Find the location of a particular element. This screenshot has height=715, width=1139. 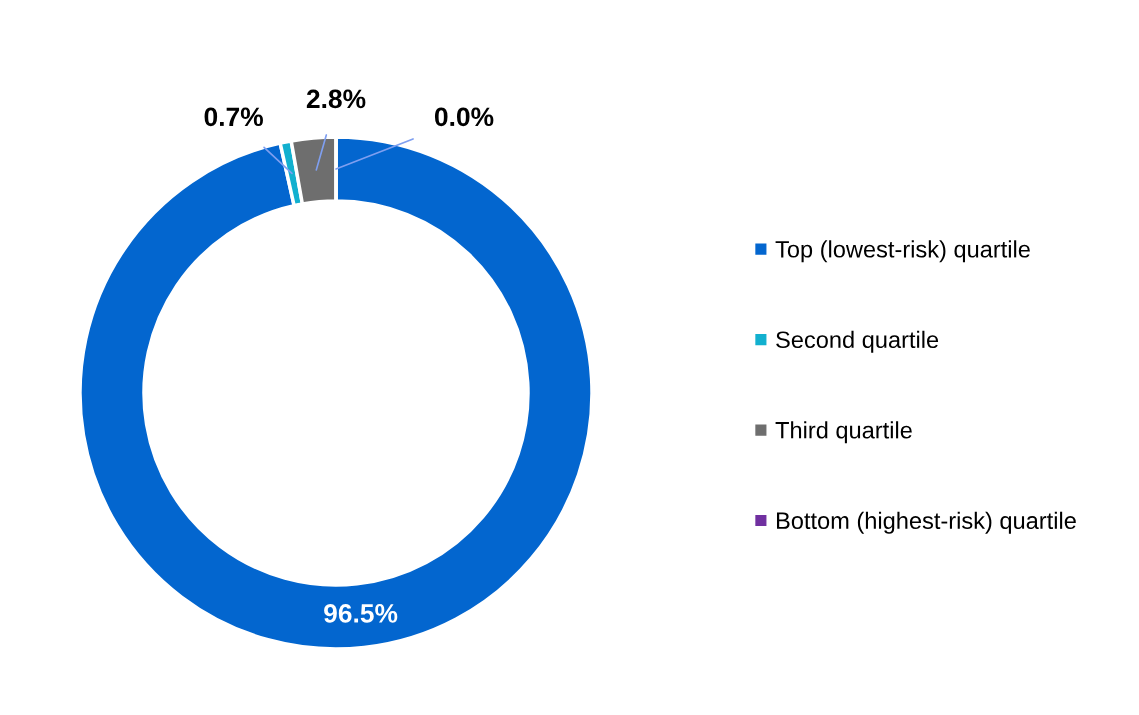

legend-label: Top (lowest-risk) quartile is located at coordinates (902, 251).